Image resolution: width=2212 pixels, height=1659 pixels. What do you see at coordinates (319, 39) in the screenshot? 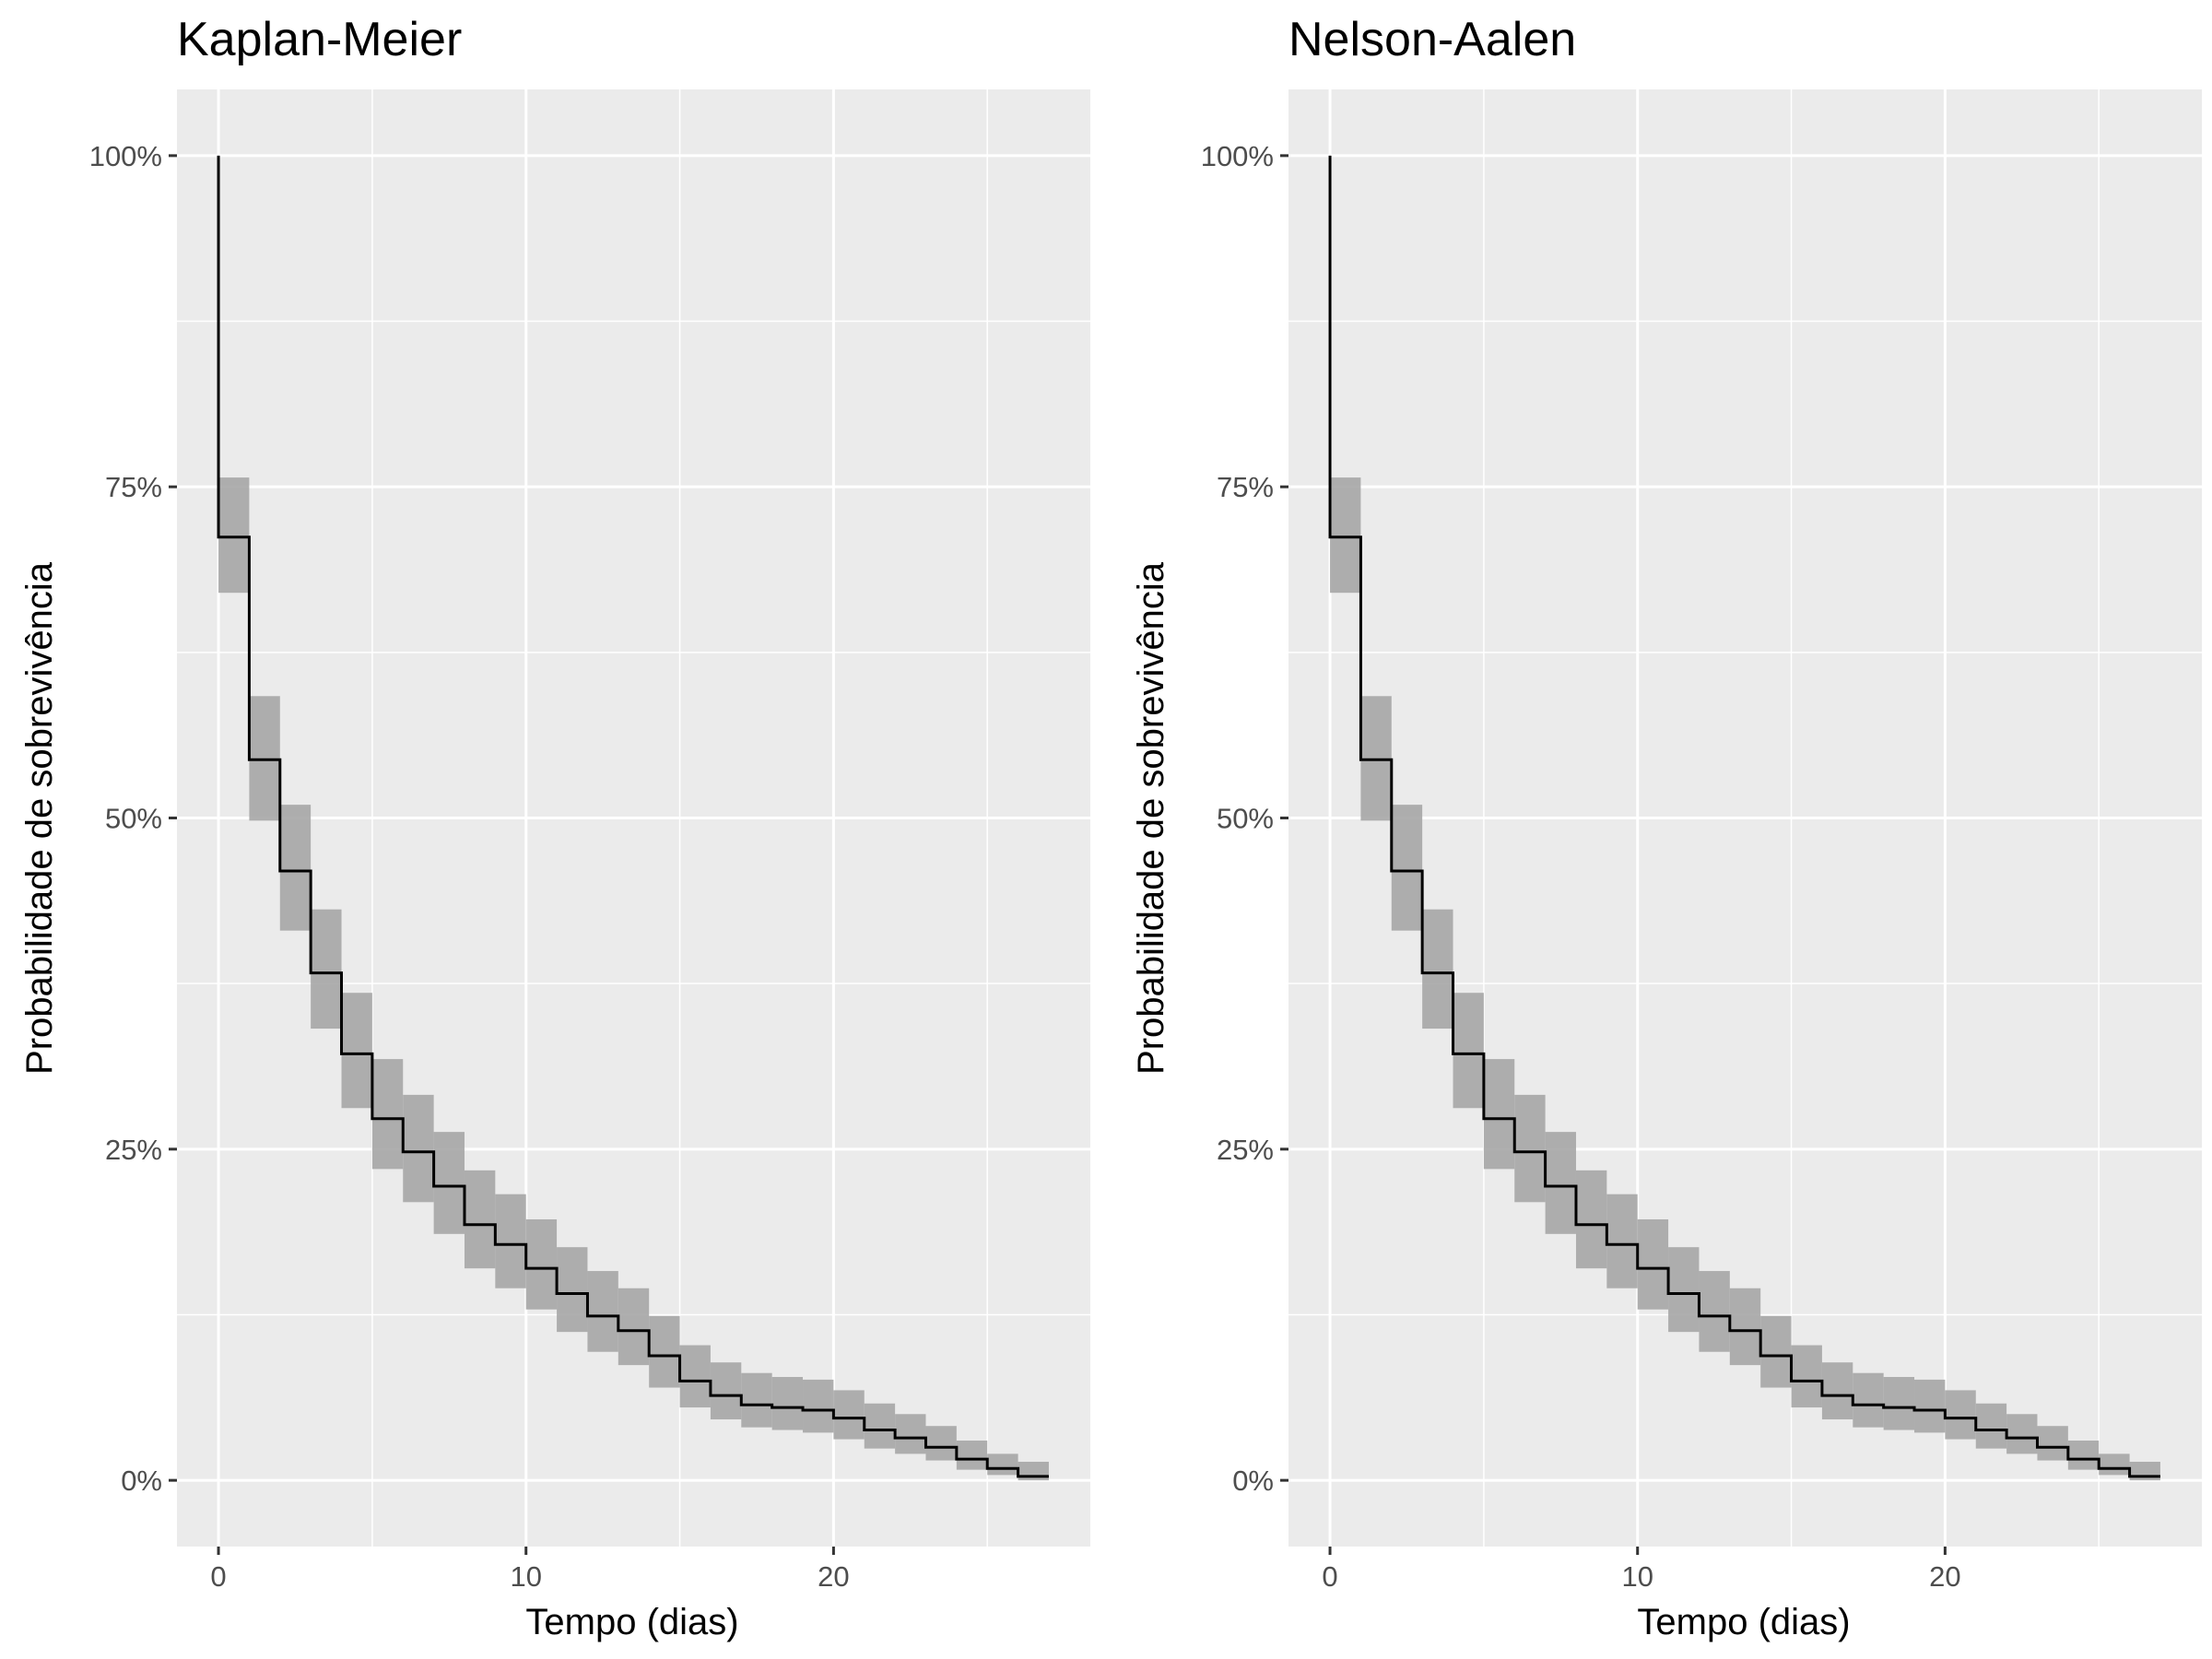
I see `panel-title: Kaplan-Meier` at bounding box center [319, 39].